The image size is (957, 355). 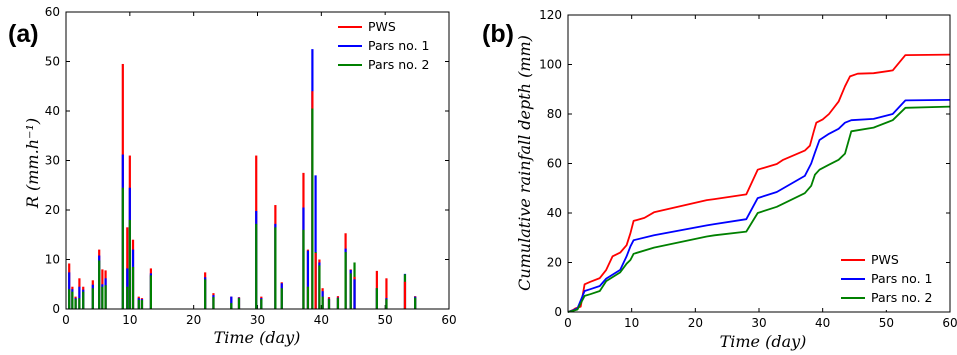 What do you see at coordinates (524, 163) in the screenshot?
I see `panel-b-ylabel: Cumulative rainfall depth (mm)` at bounding box center [524, 163].